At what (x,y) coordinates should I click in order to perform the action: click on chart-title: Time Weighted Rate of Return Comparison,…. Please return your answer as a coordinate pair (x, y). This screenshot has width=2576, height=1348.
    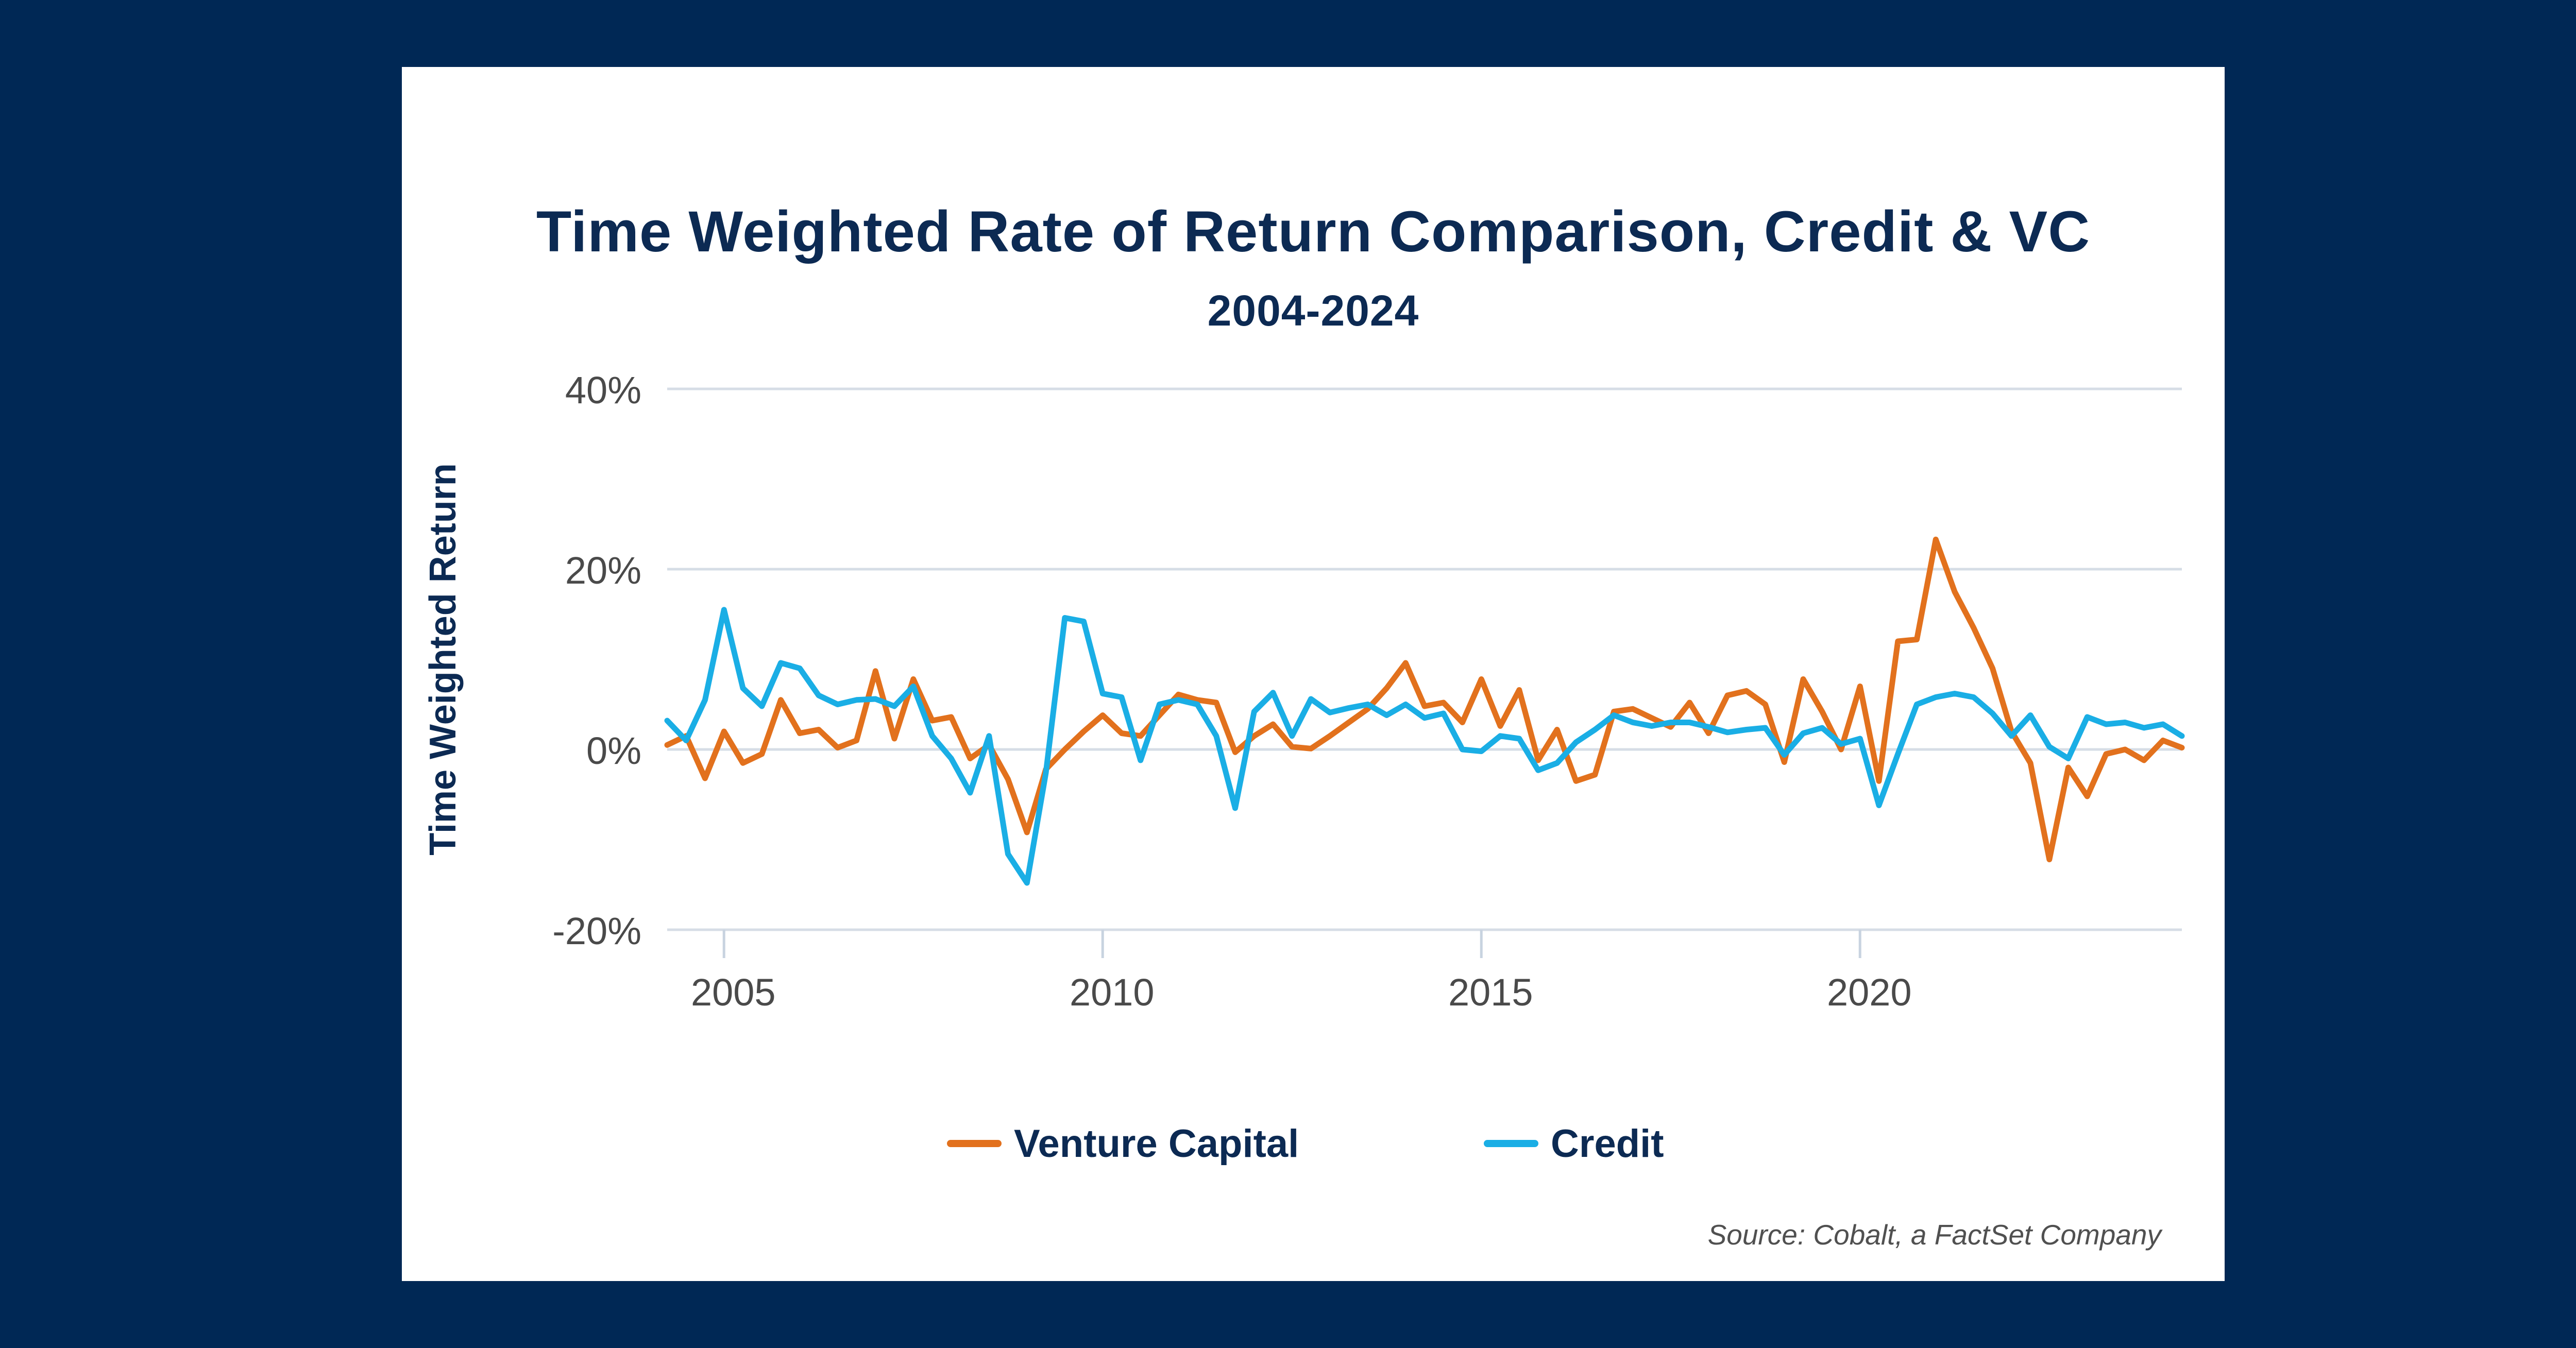
    Looking at the image, I should click on (1313, 231).